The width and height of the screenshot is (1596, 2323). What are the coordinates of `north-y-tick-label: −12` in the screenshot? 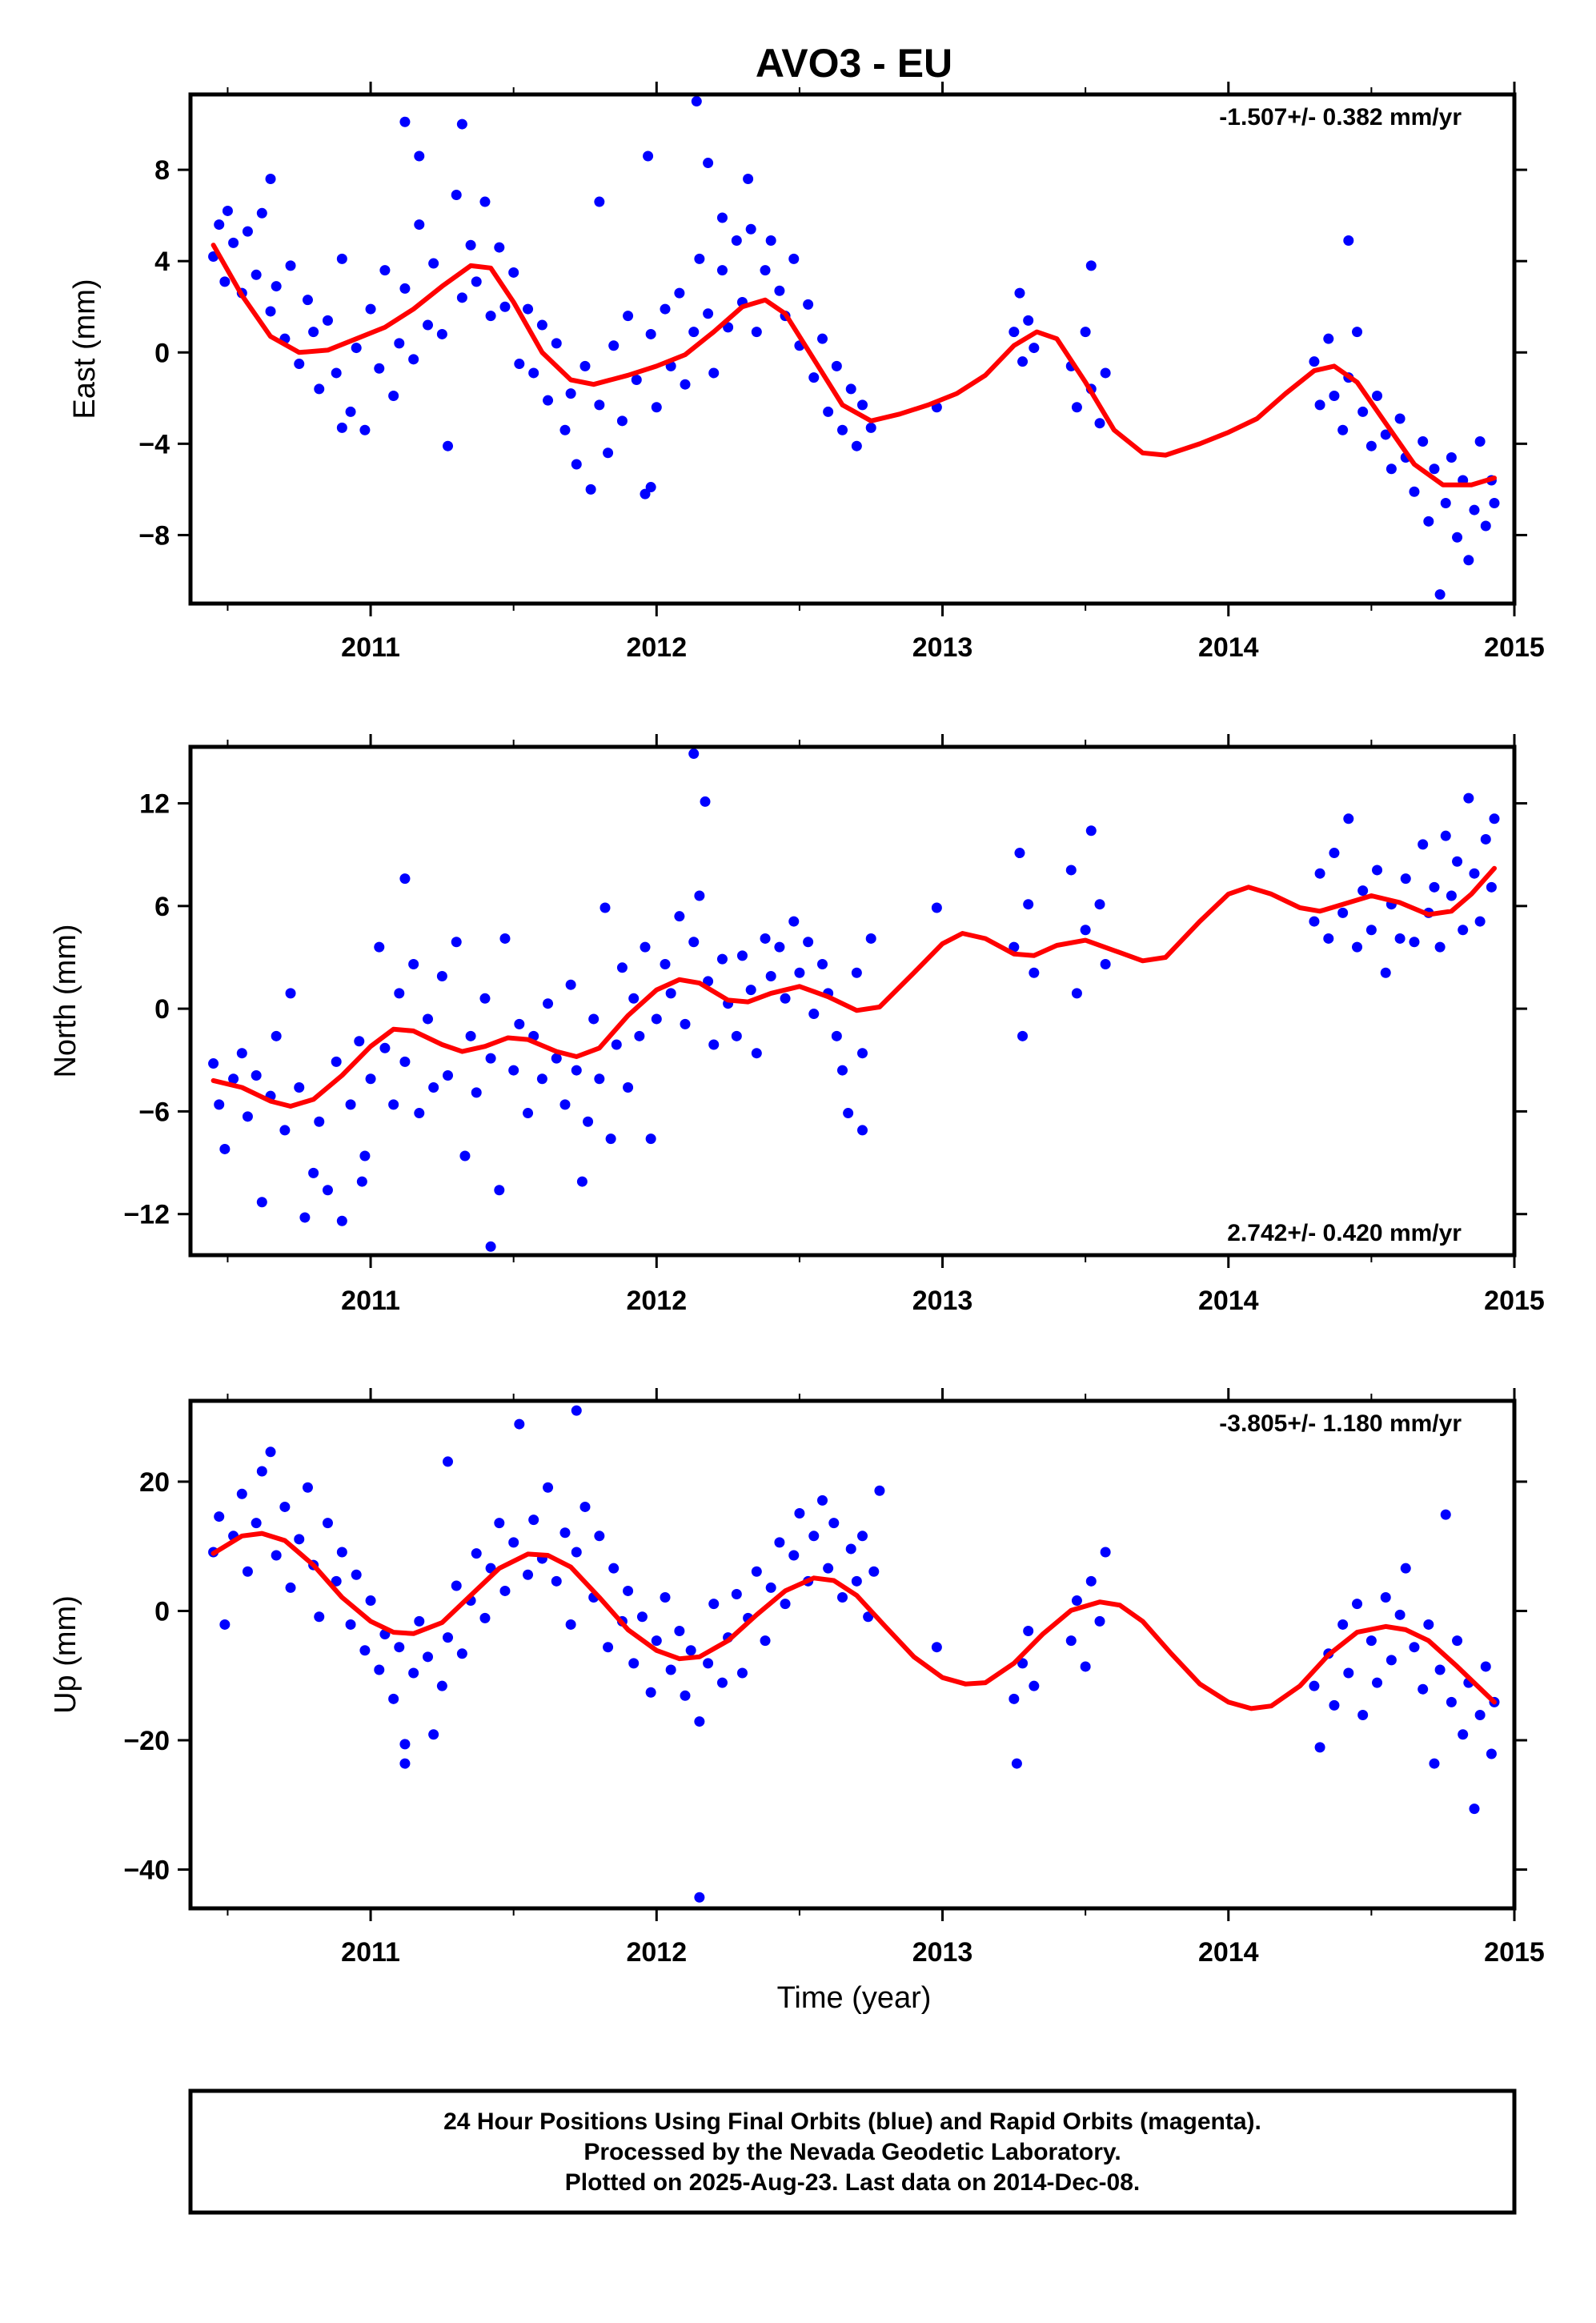 It's located at (146, 1215).